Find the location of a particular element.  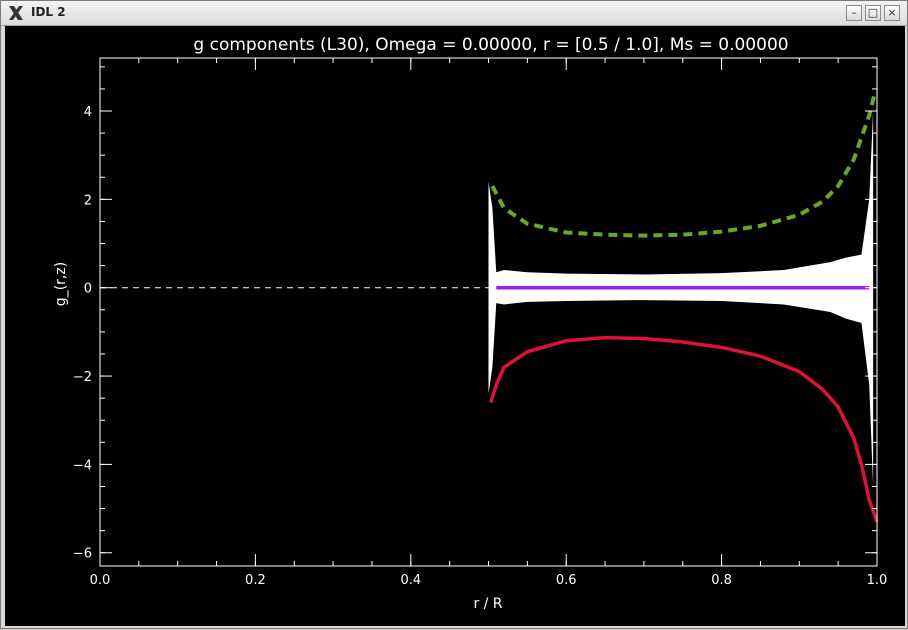

y-tick-label: 4 is located at coordinates (88, 112).